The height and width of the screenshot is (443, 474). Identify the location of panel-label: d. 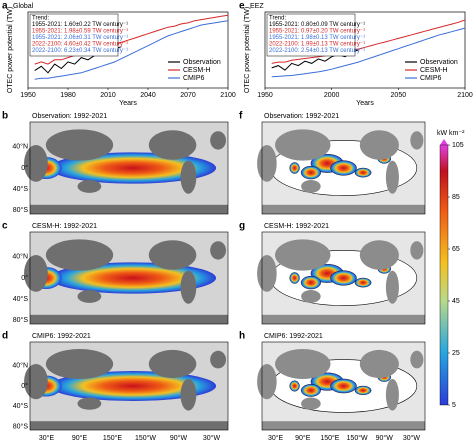
(5, 336).